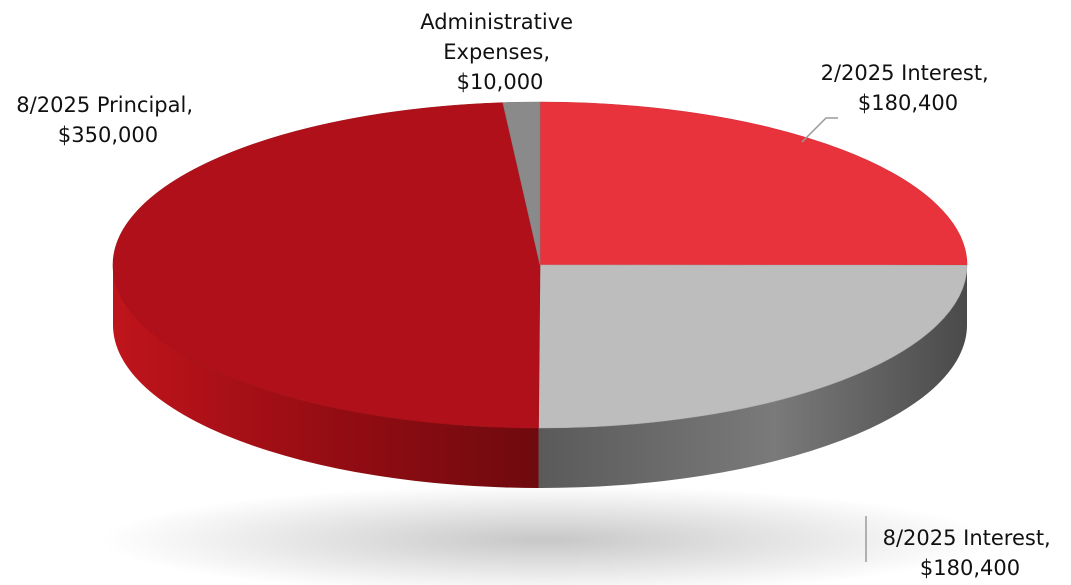 The width and height of the screenshot is (1071, 585). What do you see at coordinates (521, 183) in the screenshot?
I see `pie-slice-administrative-expenses` at bounding box center [521, 183].